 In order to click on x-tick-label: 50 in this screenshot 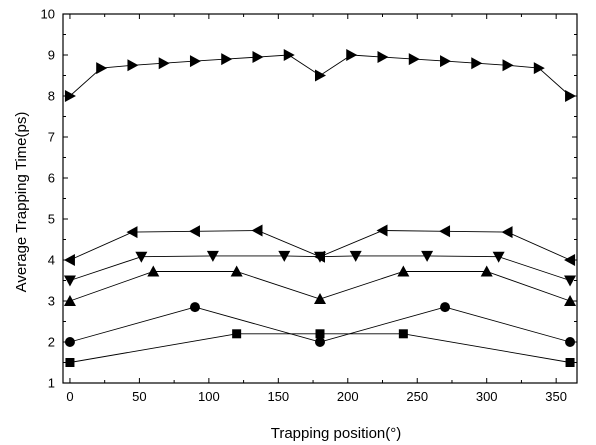, I will do `click(139, 396)`.